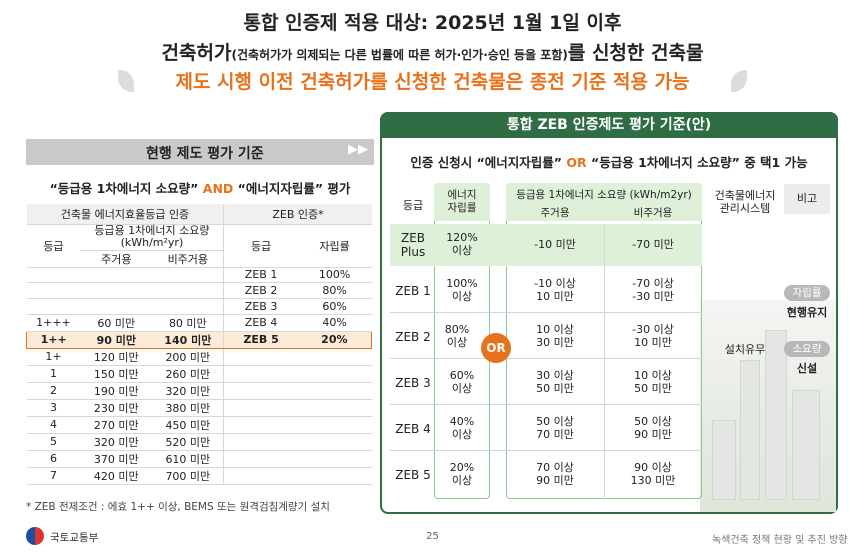 The height and width of the screenshot is (556, 865). What do you see at coordinates (604, 202) in the screenshot?
I see `energy-header: 등급용 1차에너지 소요량 (kWh/m2yr) 주거용 비주거용` at bounding box center [604, 202].